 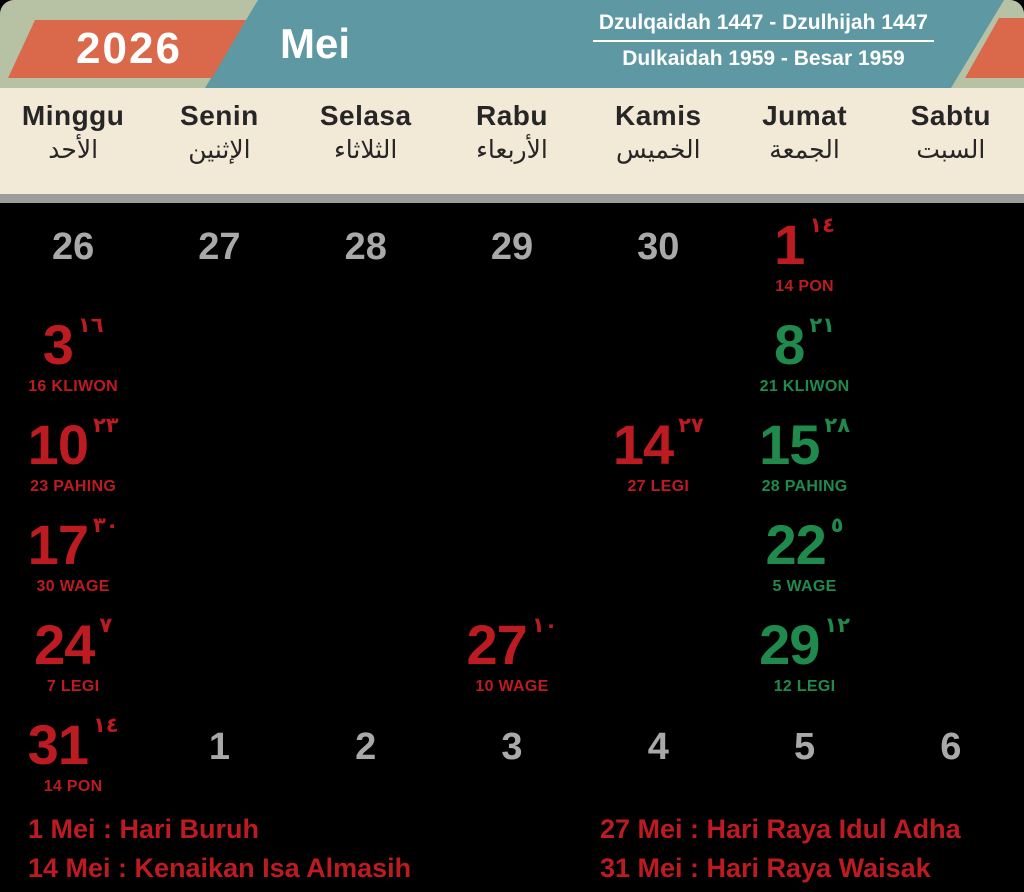 I want to click on hijri-date-superscript: ٣٠, so click(x=105, y=525).